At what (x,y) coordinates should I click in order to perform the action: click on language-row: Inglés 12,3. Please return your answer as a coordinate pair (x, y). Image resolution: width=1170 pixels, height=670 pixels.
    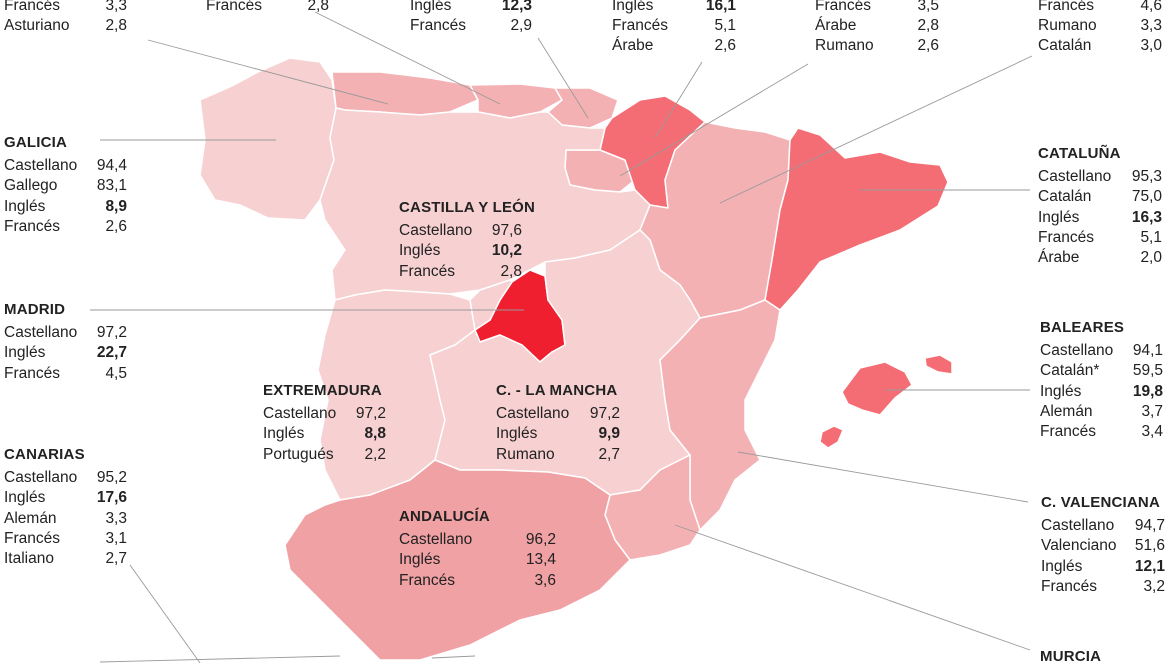
    Looking at the image, I should click on (471, 8).